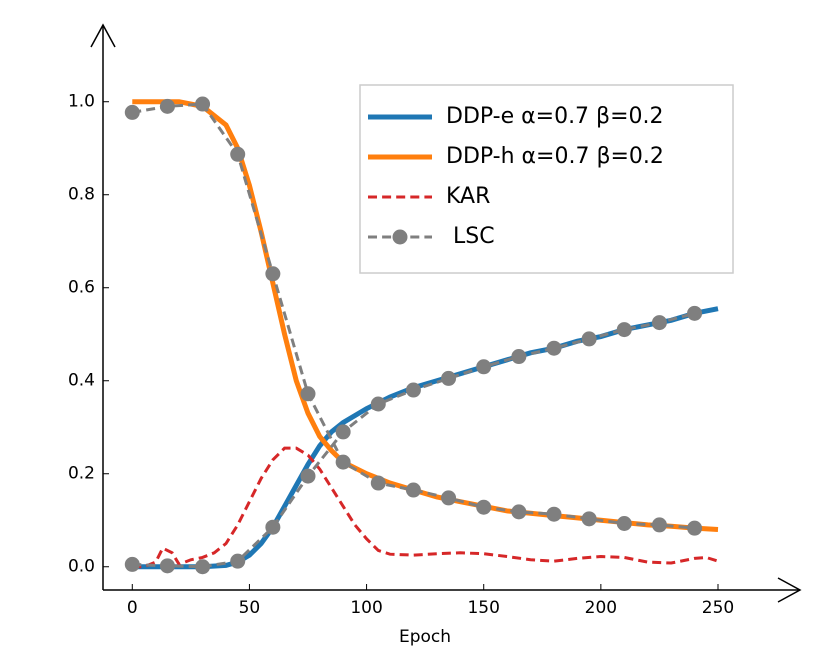 This screenshot has height=664, width=830. Describe the element at coordinates (555, 156) in the screenshot. I see `legend-label: DDP-h α=0.7 β=0.2` at that location.